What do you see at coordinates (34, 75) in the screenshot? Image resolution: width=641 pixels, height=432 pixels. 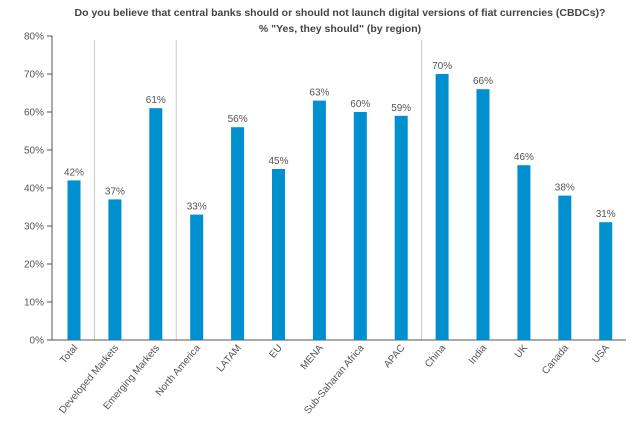 I see `y-tick-label: 70%` at bounding box center [34, 75].